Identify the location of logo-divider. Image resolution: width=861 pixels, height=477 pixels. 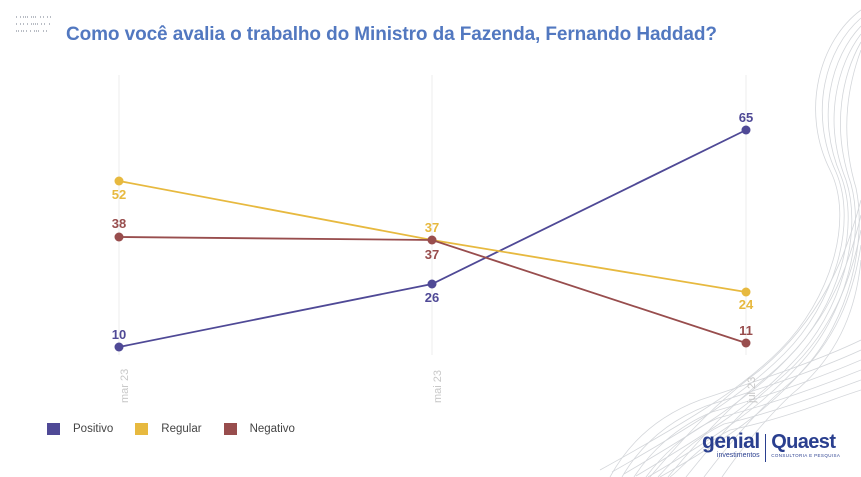
(765, 448).